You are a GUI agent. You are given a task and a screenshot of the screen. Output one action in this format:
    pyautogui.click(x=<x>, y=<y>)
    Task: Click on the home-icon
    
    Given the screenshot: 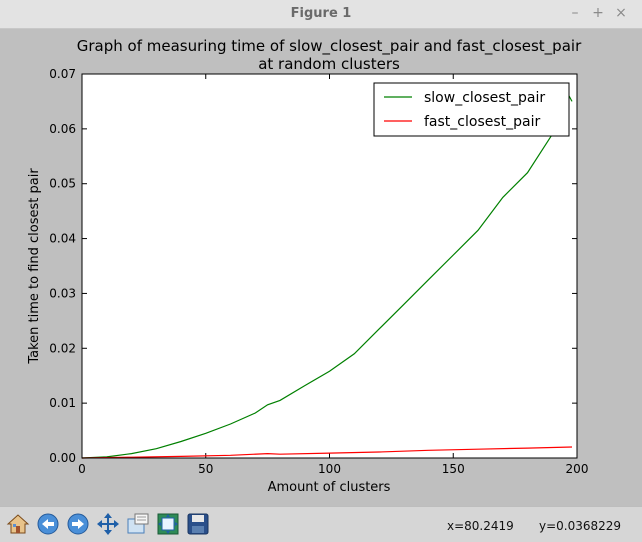 What is the action you would take?
    pyautogui.click(x=18, y=524)
    